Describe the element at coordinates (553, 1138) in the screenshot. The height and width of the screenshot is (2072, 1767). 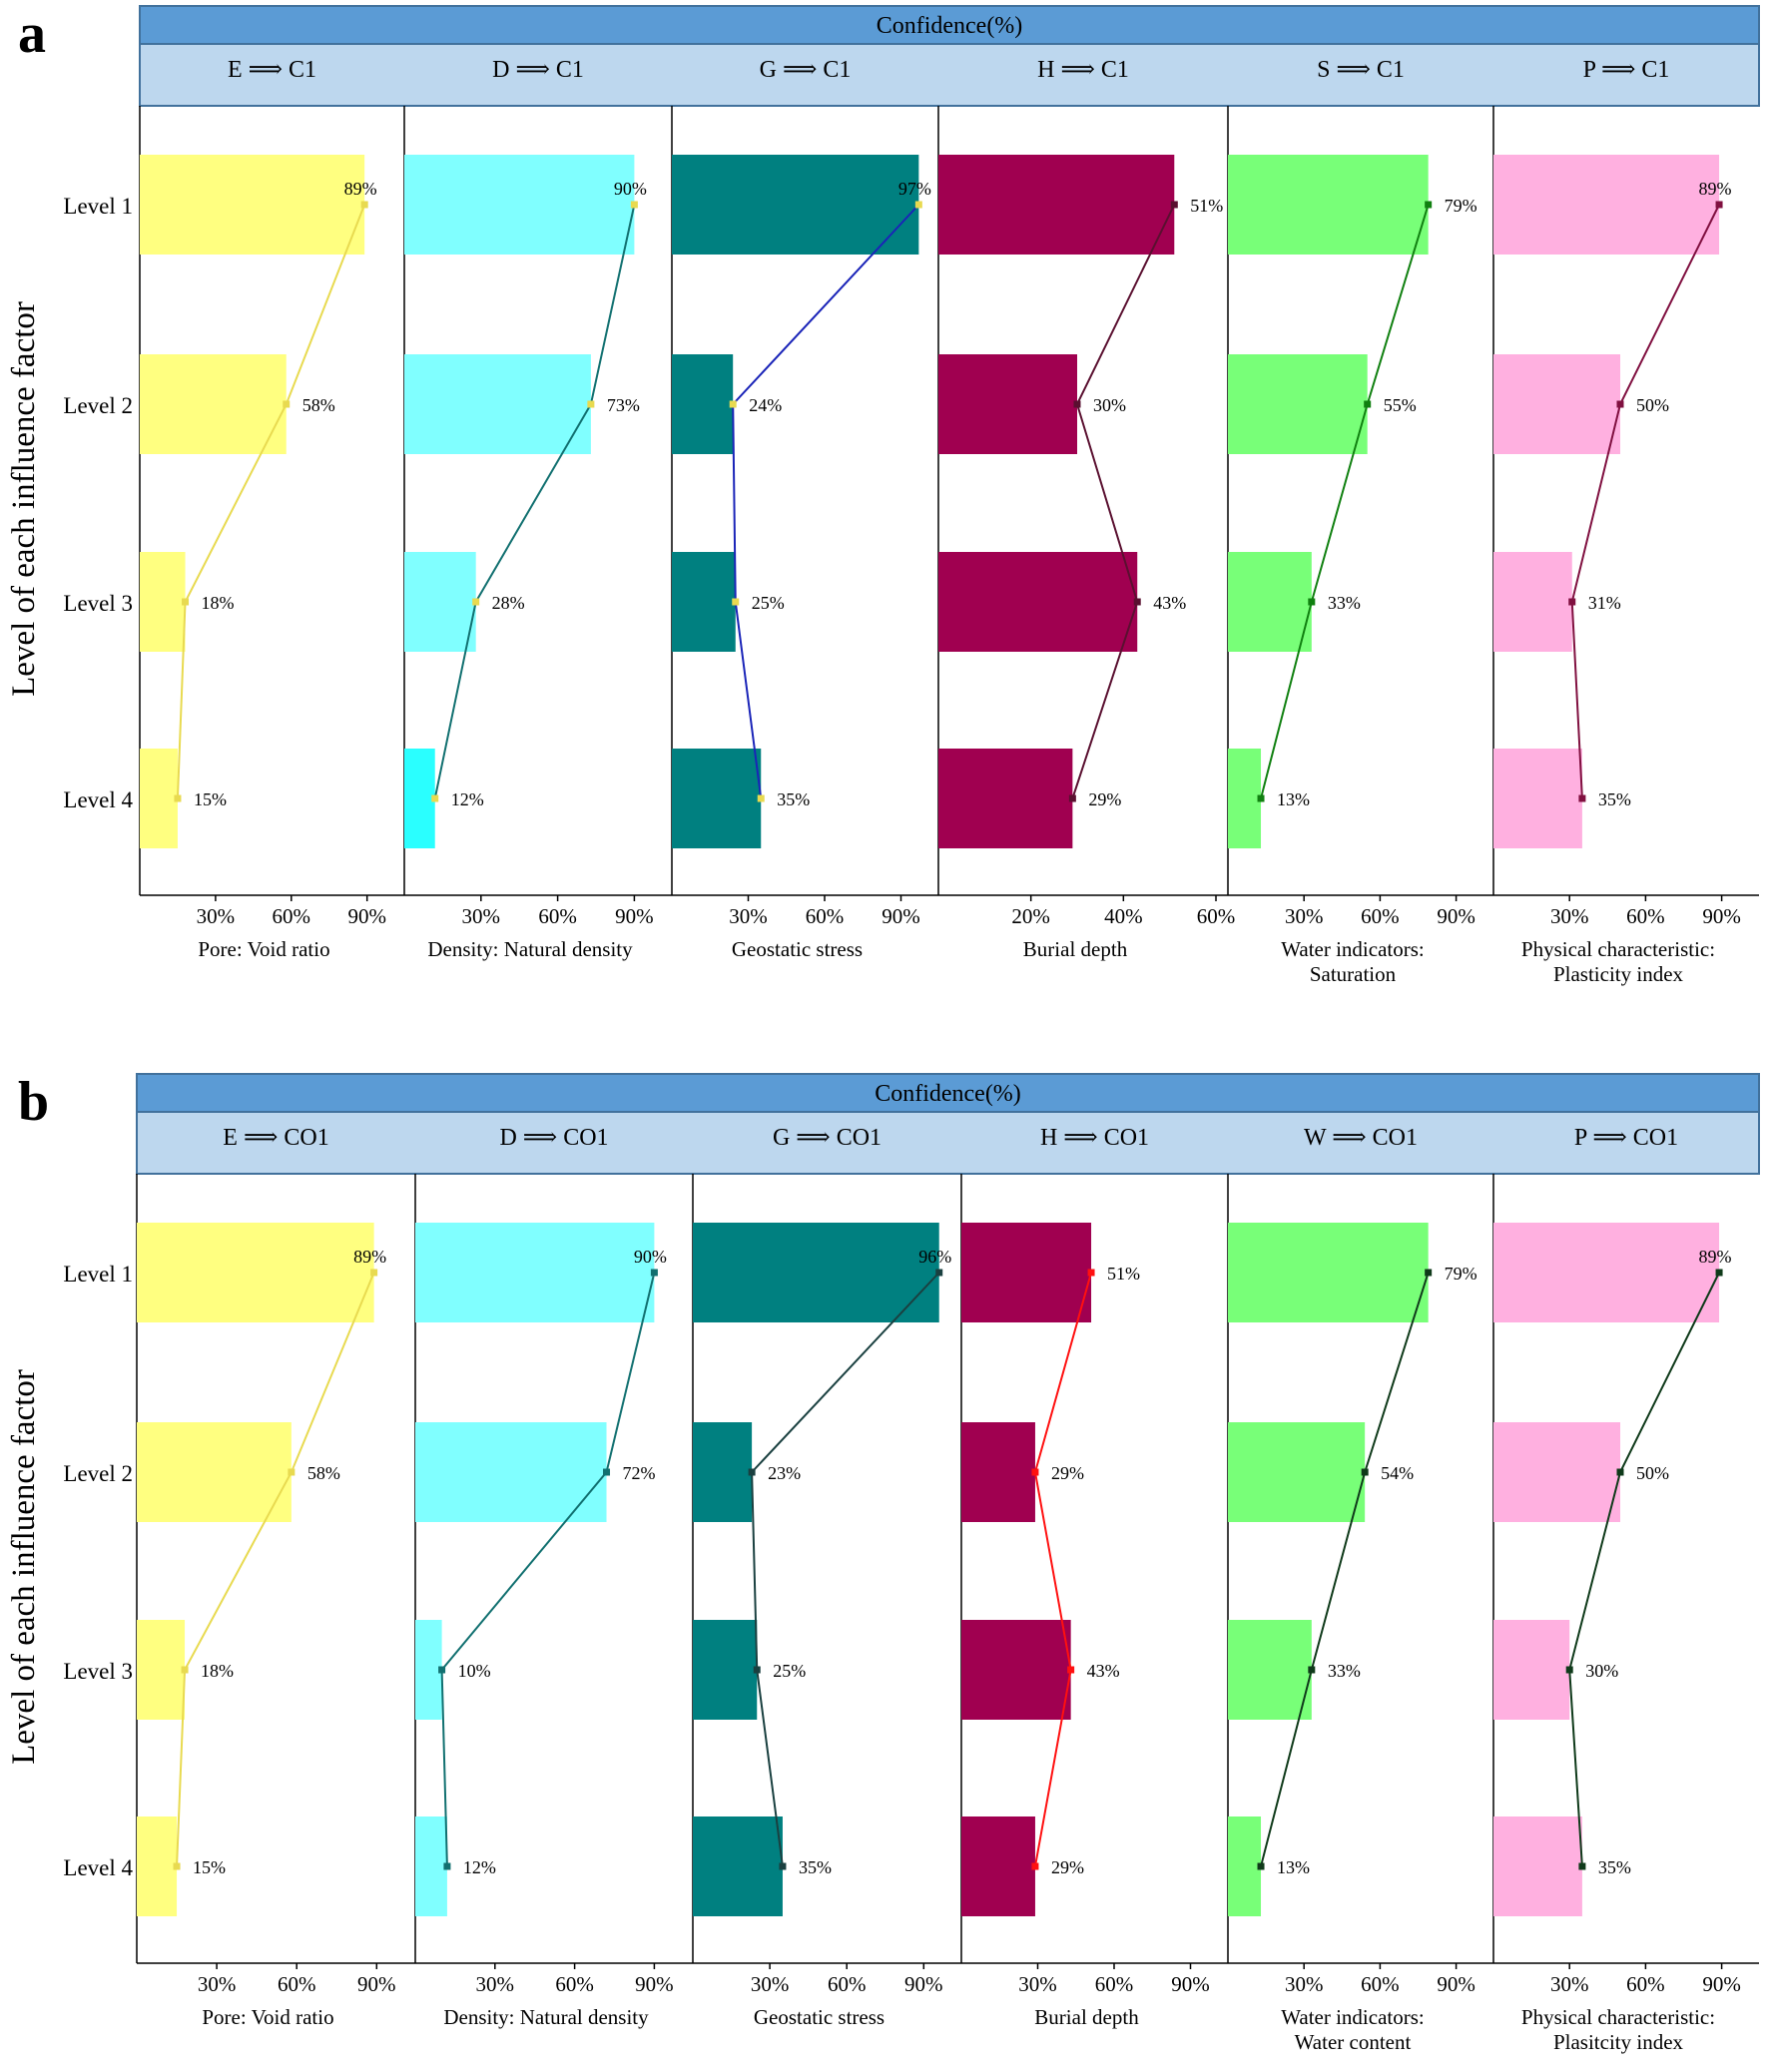
I see `facet-header: D ⟹ CO1` at that location.